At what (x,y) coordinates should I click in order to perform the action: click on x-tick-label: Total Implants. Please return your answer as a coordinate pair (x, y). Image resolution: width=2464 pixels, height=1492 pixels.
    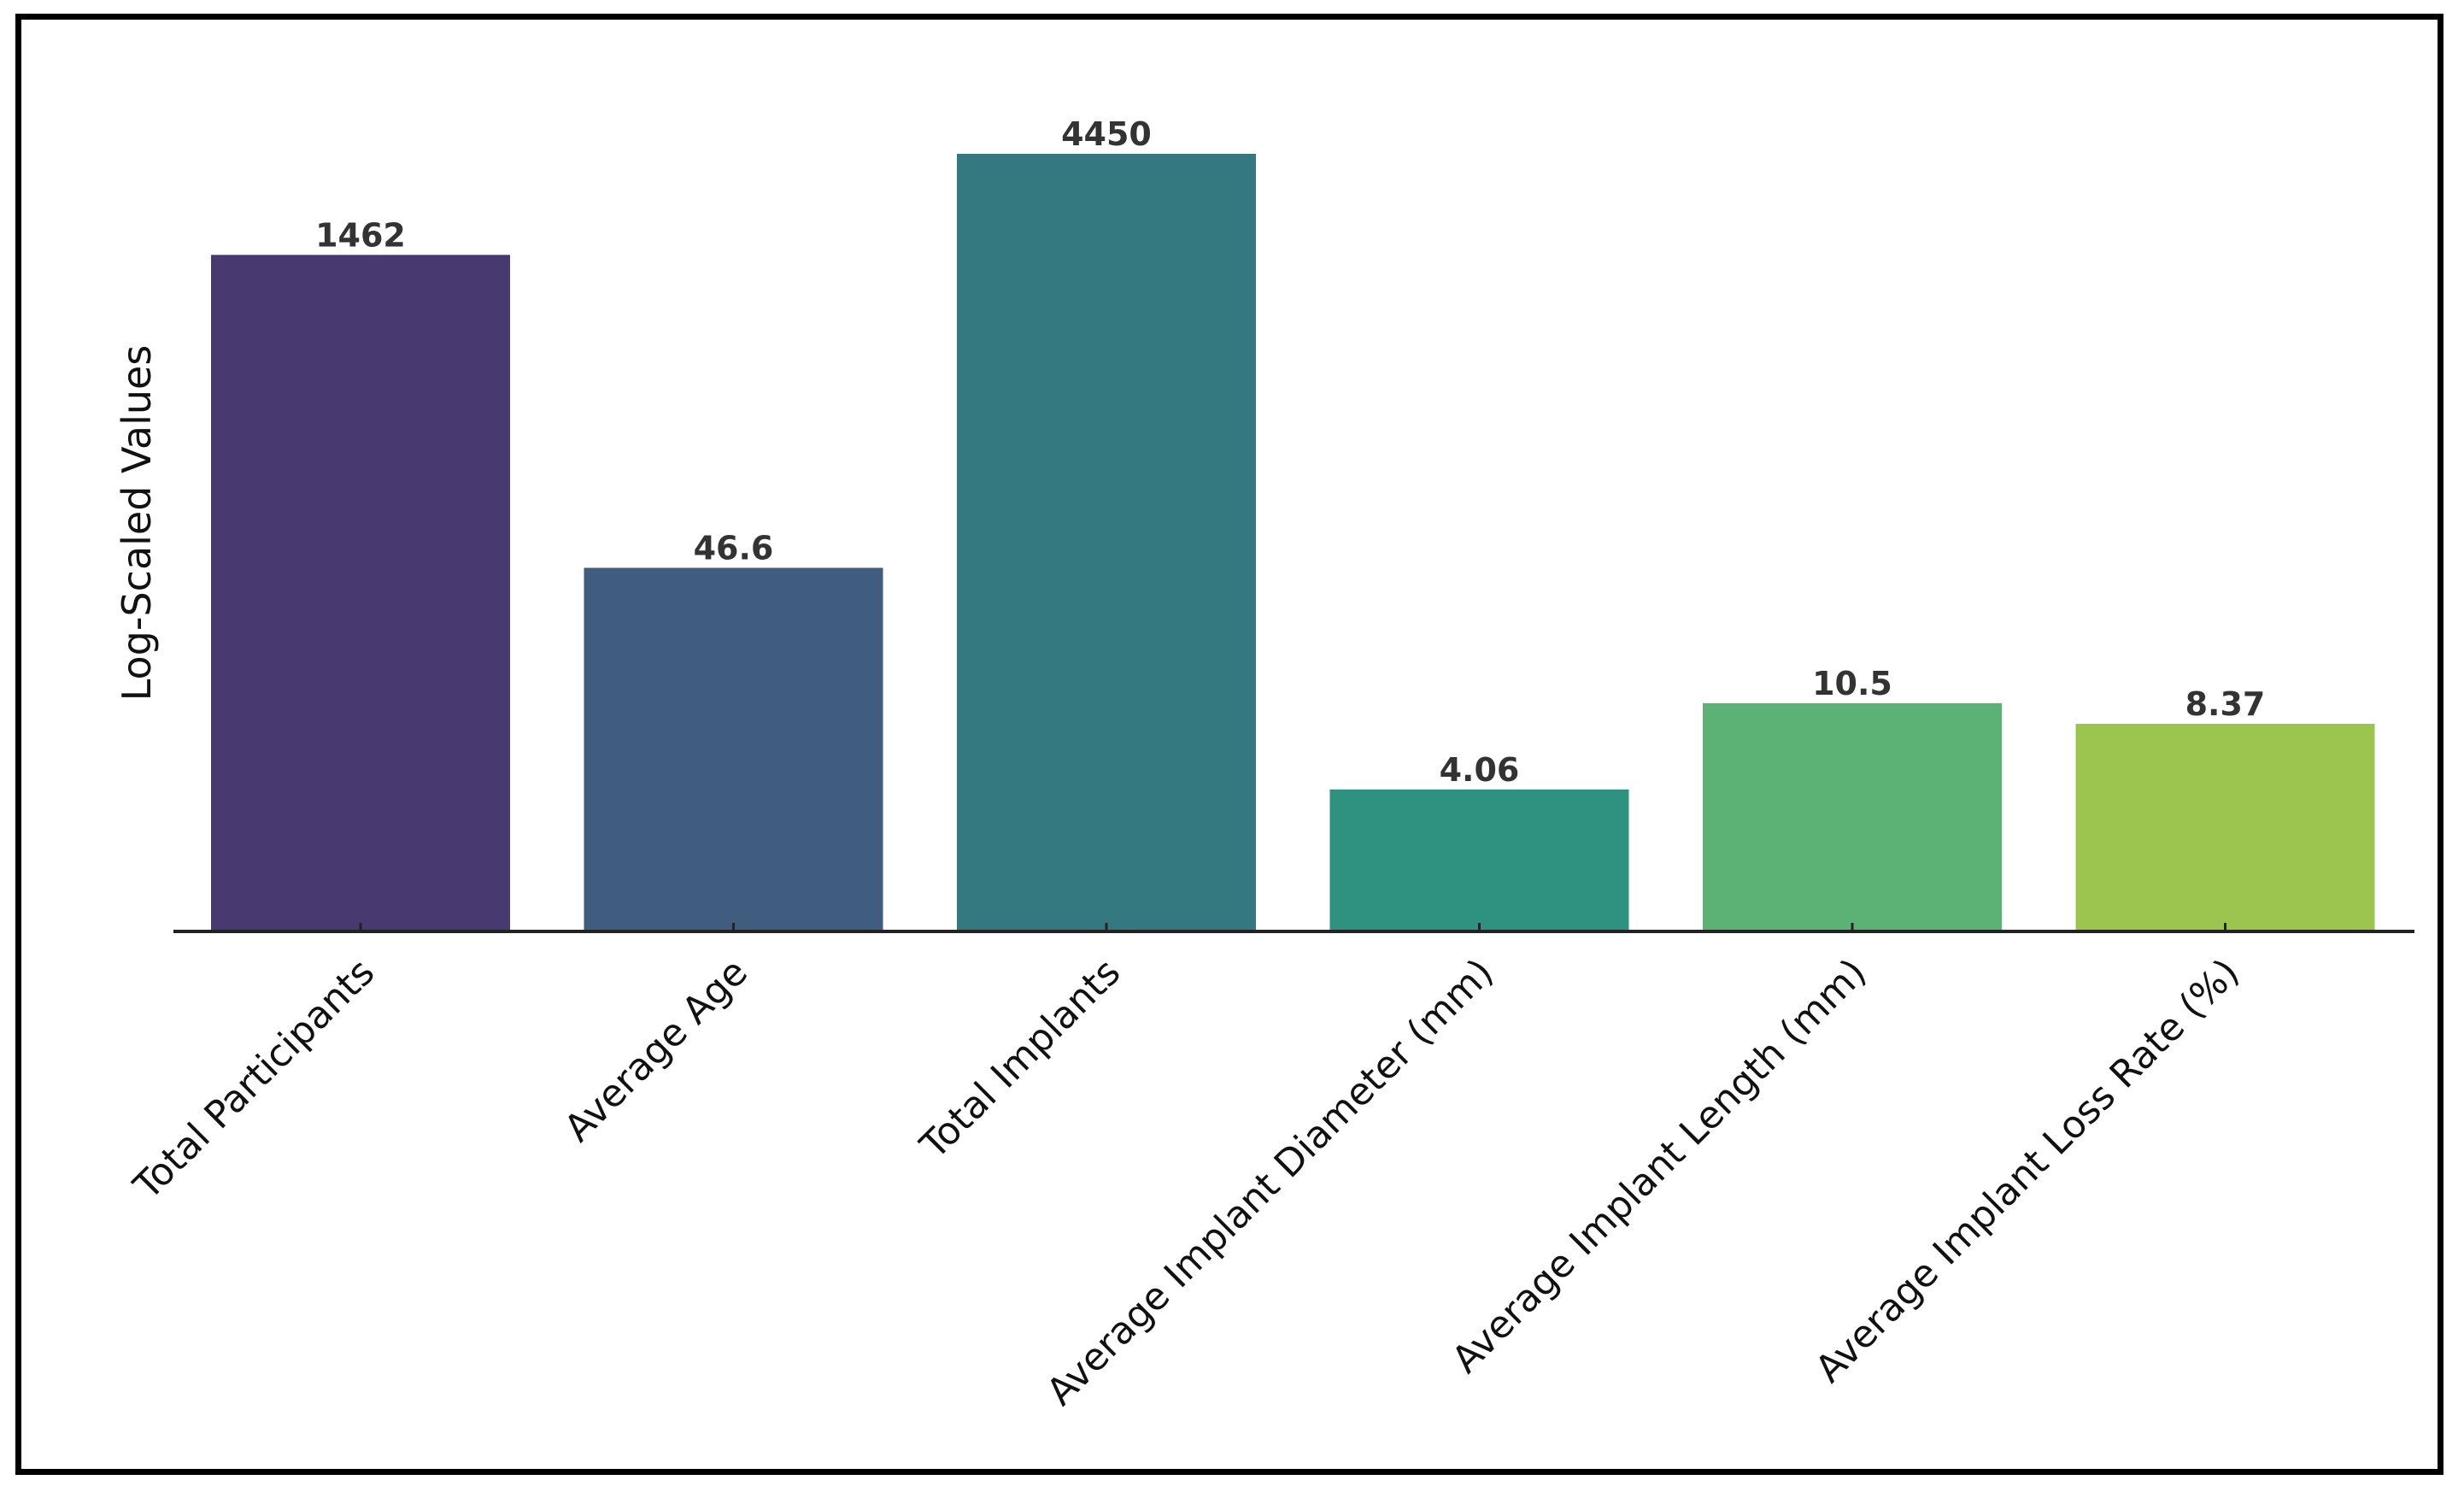
    Looking at the image, I should click on (1020, 1058).